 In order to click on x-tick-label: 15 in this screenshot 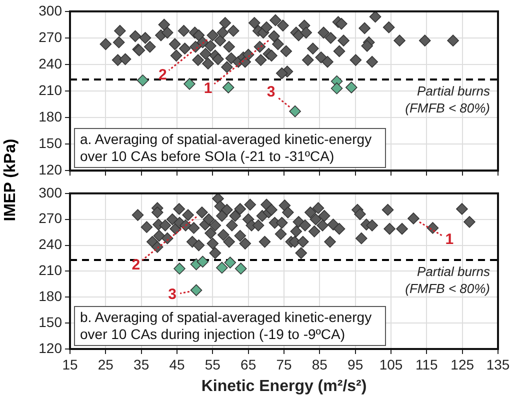, I will do `click(70, 364)`.